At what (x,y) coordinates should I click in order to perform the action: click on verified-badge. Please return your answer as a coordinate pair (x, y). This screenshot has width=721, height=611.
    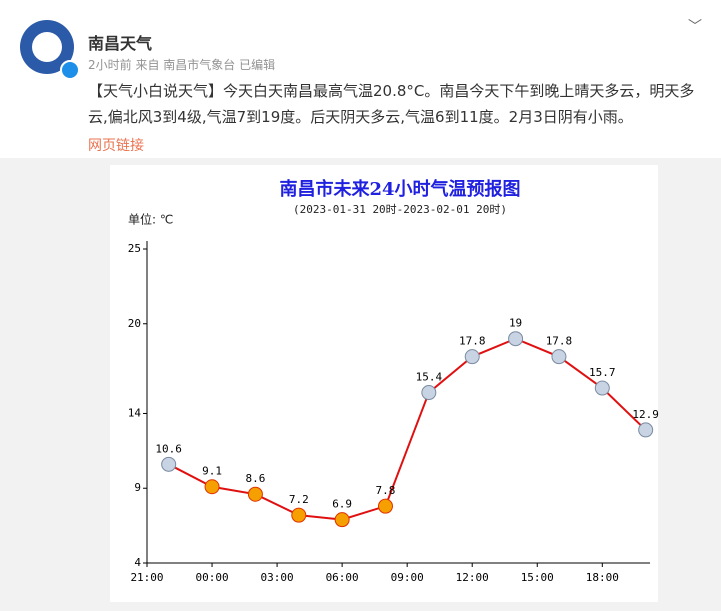
    Looking at the image, I should click on (70, 70).